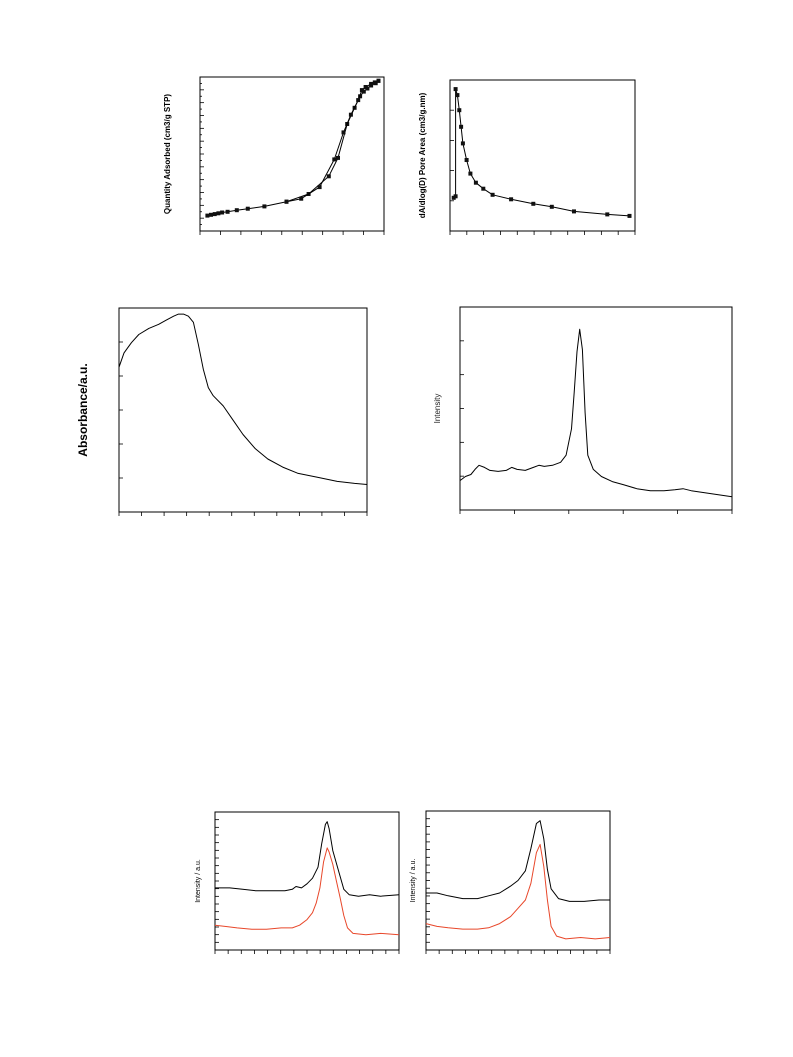 Image resolution: width=793 pixels, height=1057 pixels. What do you see at coordinates (437, 409) in the screenshot?
I see `y-axis-label: Intensity` at bounding box center [437, 409].